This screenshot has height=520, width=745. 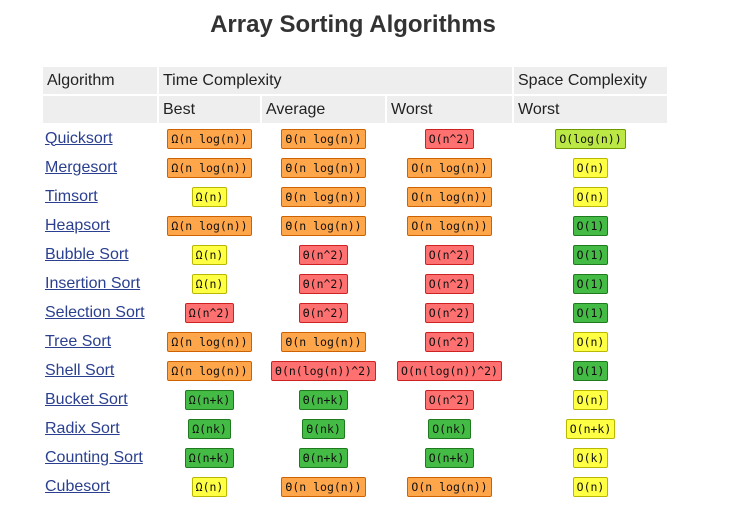 I want to click on table-row: Timsort Ω(n) Θ(n log(n)) O(n log(n)) O(n), so click(x=355, y=196).